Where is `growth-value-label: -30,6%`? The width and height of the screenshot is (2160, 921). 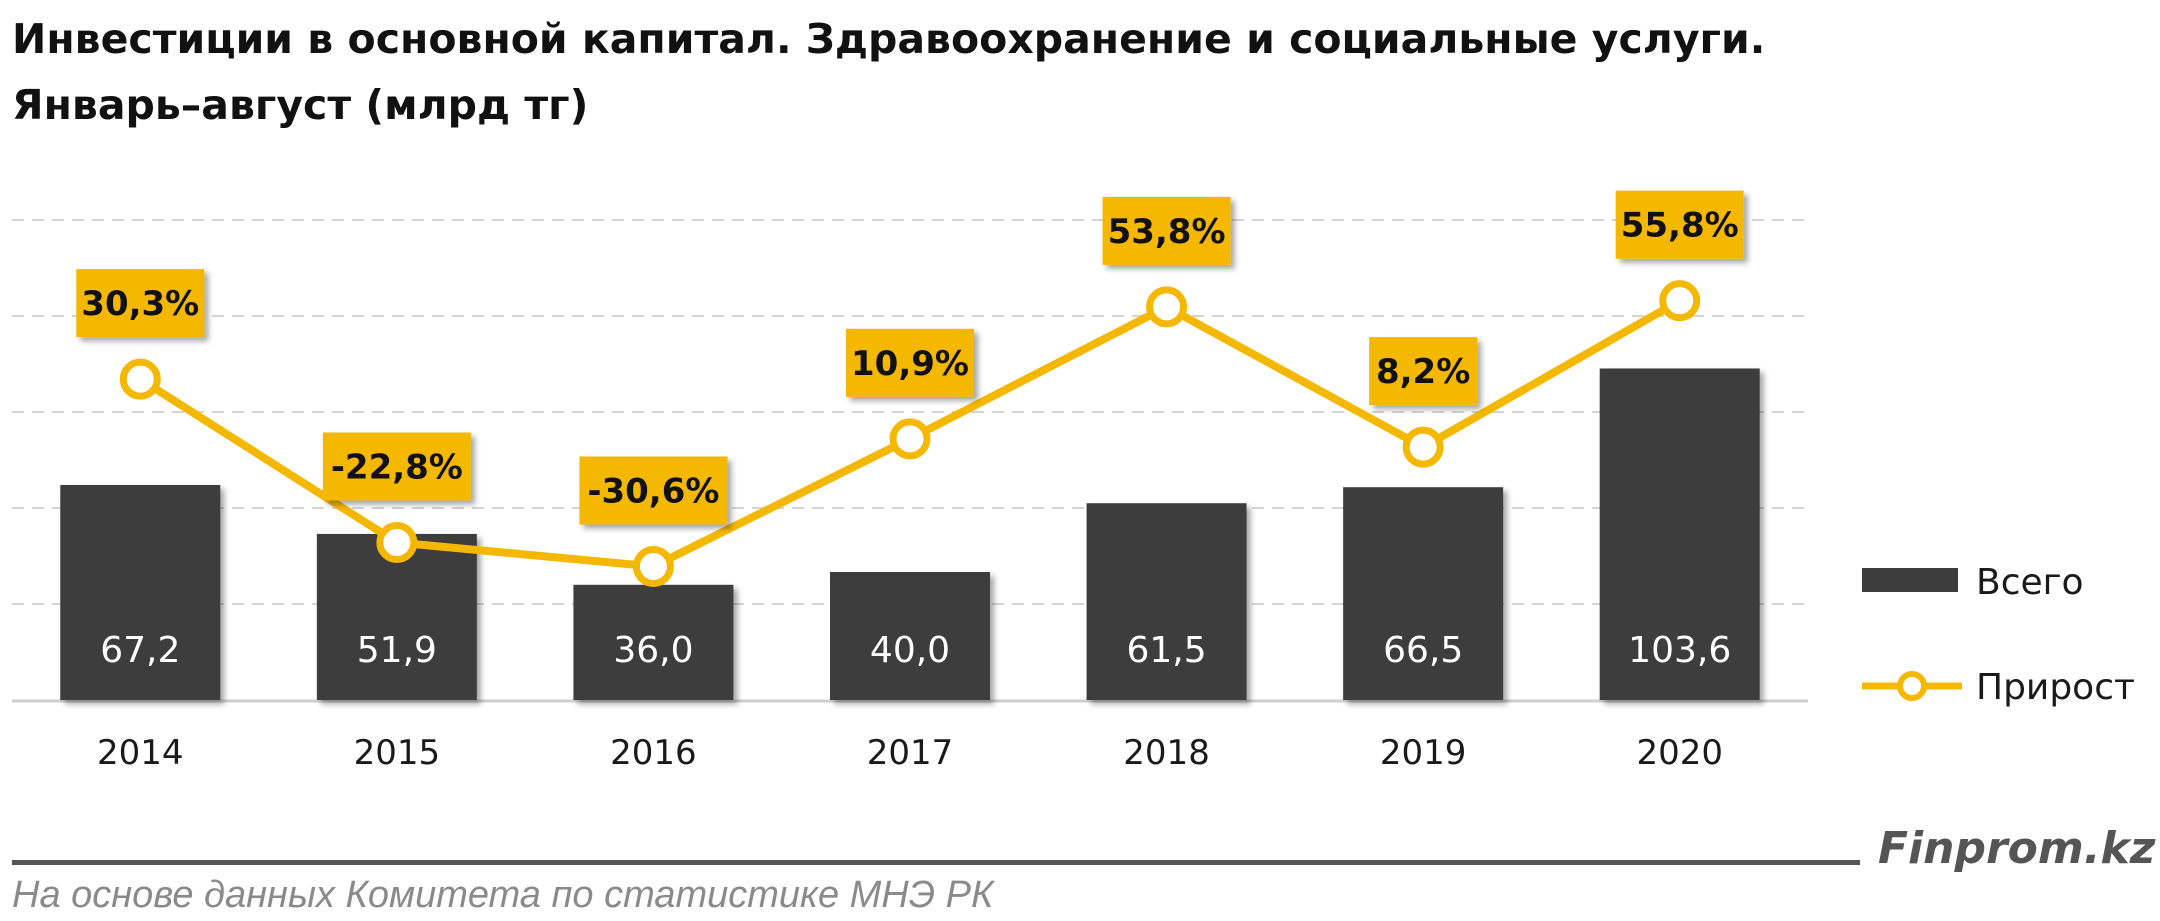 growth-value-label: -30,6% is located at coordinates (653, 491).